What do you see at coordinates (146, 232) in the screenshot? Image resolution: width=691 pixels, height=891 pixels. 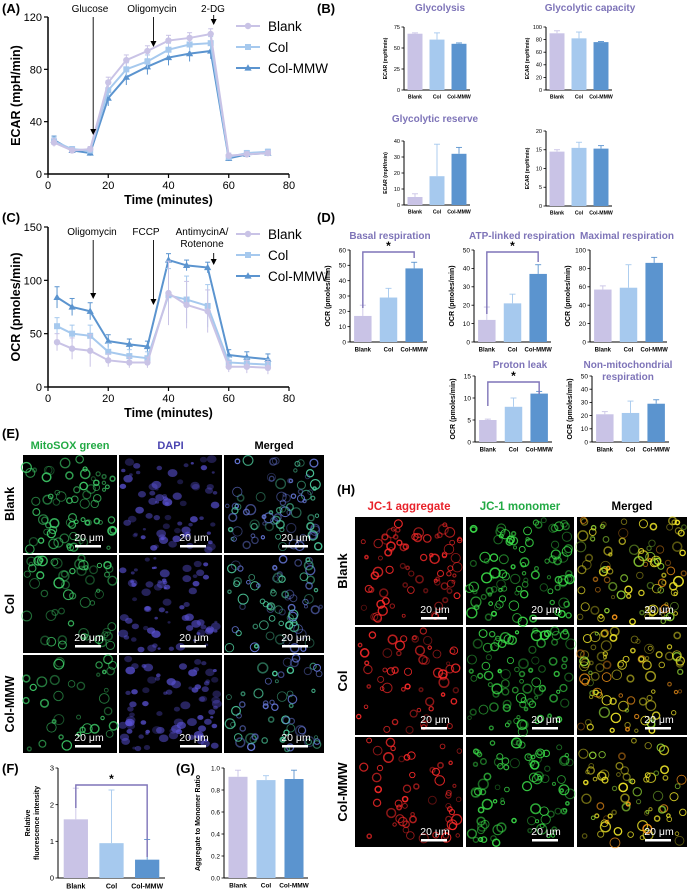 I see `annotation-label: FCCP` at bounding box center [146, 232].